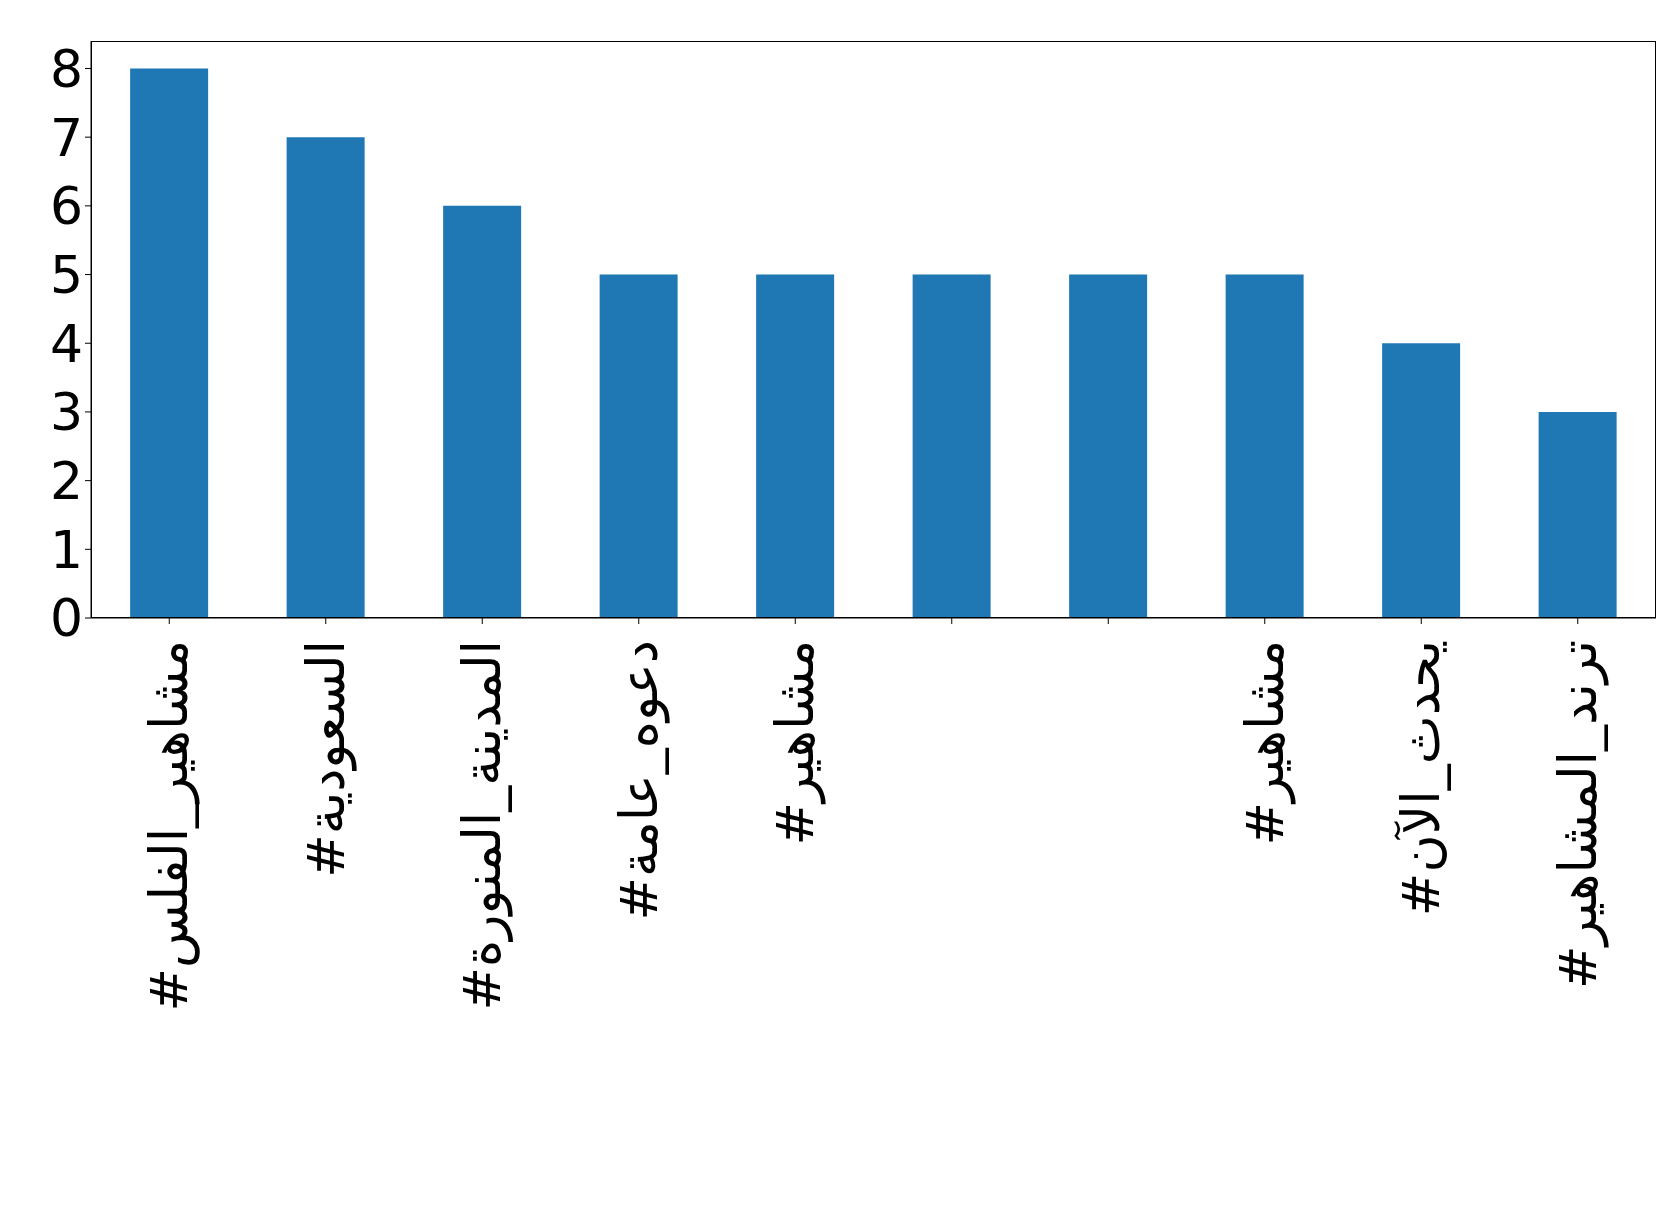  What do you see at coordinates (66, 481) in the screenshot?
I see `y-tick-label: 2` at bounding box center [66, 481].